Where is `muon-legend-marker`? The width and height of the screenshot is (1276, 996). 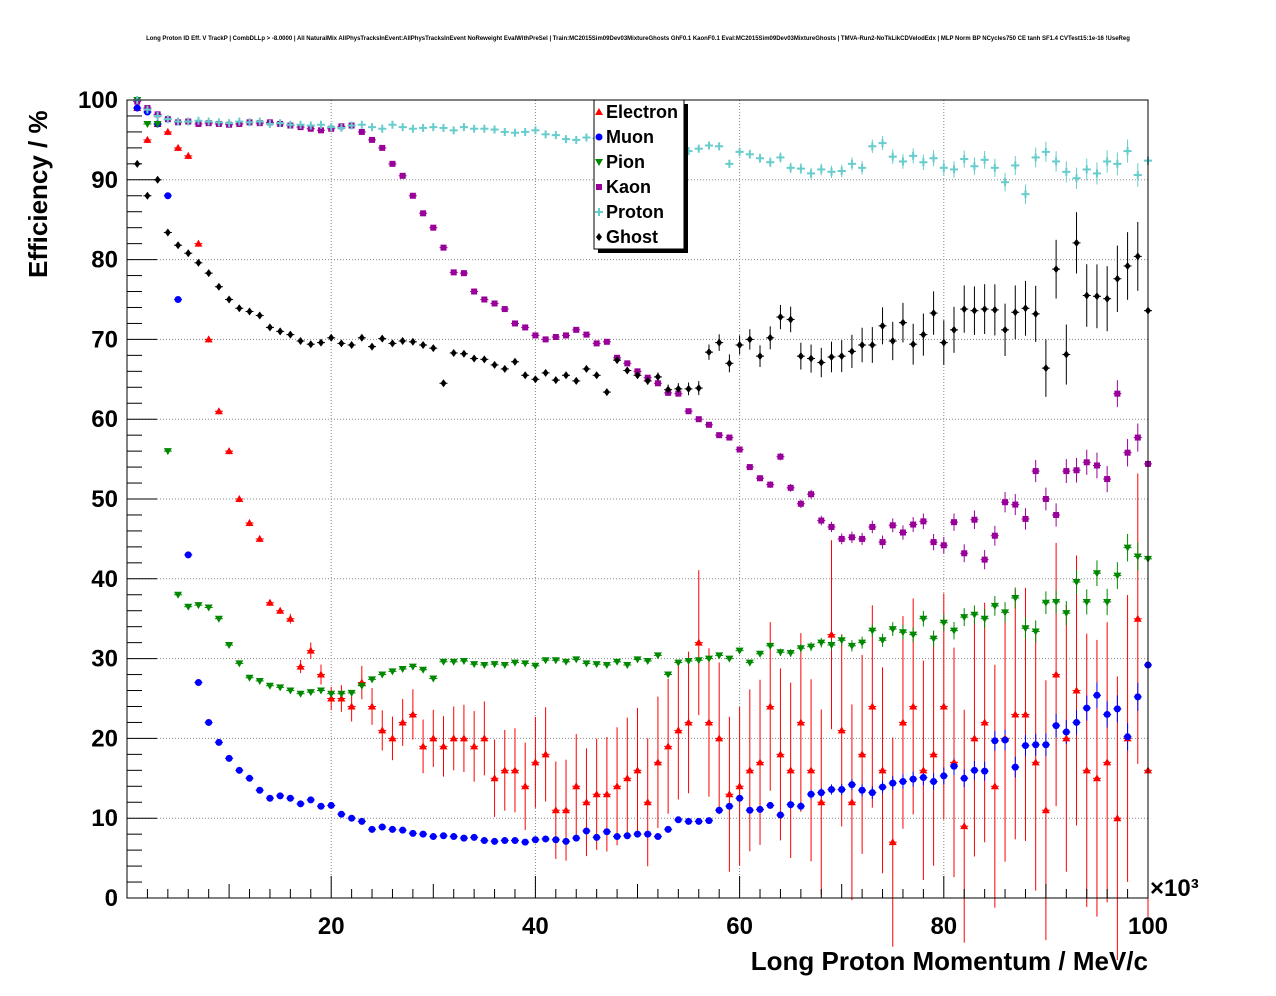
muon-legend-marker is located at coordinates (599, 137).